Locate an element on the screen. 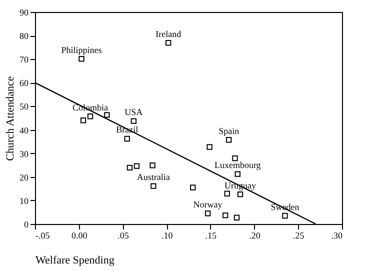 The height and width of the screenshot is (271, 367). y-tick-label: 70 is located at coordinates (24, 59).